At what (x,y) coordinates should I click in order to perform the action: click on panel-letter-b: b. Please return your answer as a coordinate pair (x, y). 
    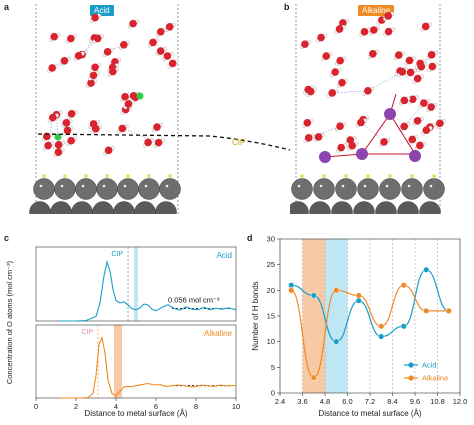
    Looking at the image, I should click on (287, 7).